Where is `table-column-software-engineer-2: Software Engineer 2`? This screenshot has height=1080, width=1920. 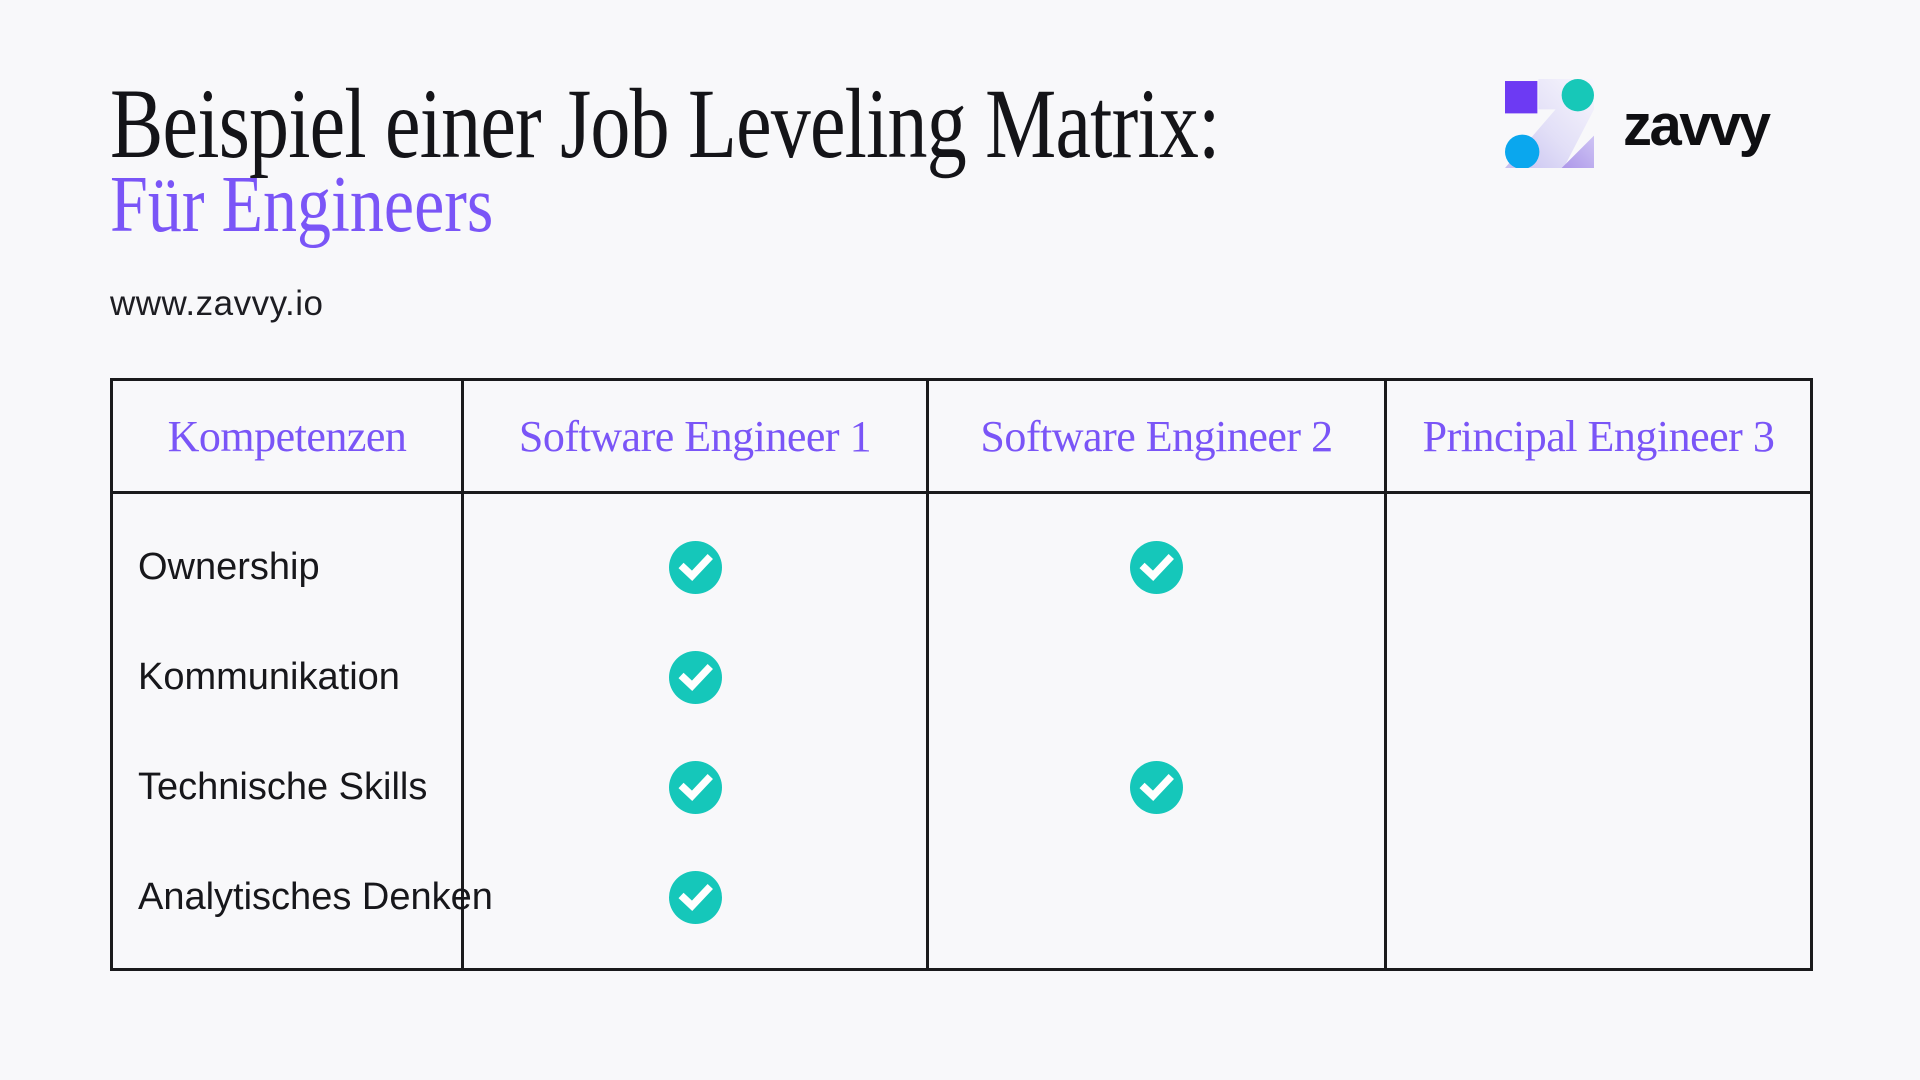 table-column-software-engineer-2: Software Engineer 2 is located at coordinates (1158, 674).